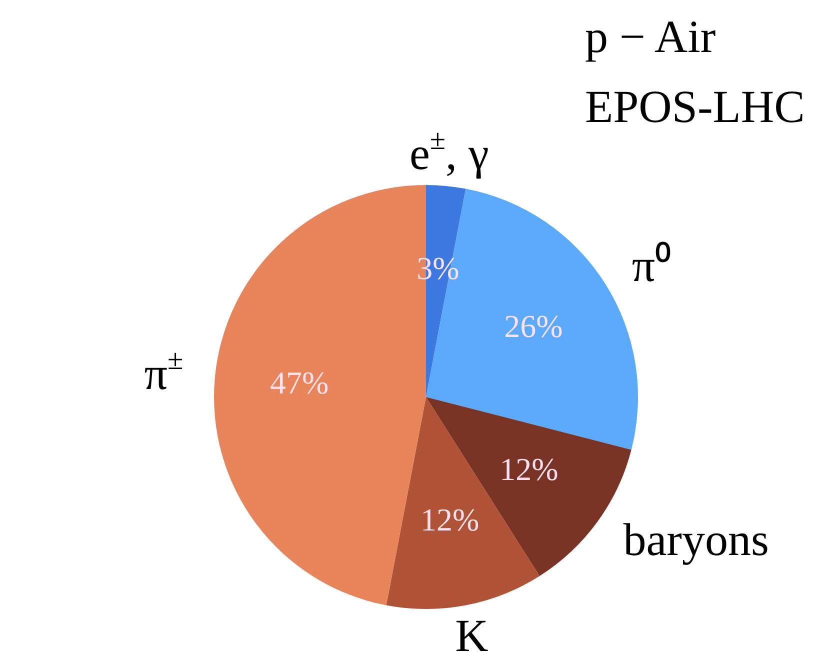  Describe the element at coordinates (471, 636) in the screenshot. I see `slice-label: K` at that location.